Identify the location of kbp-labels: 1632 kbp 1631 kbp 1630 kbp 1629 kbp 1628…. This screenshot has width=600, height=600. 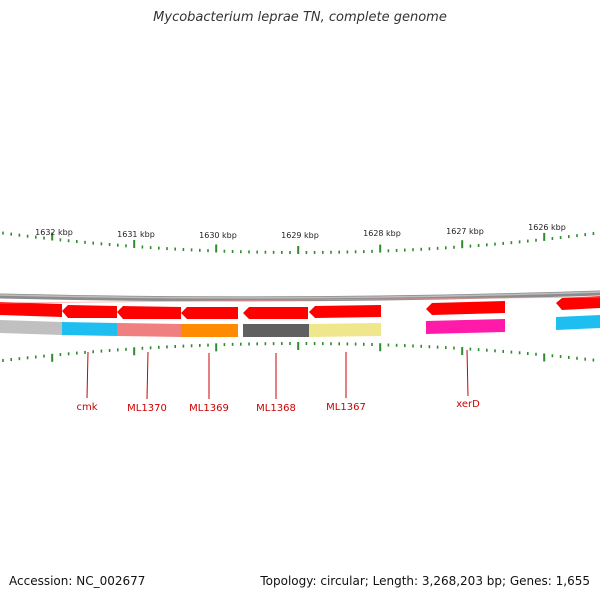
(300, 231).